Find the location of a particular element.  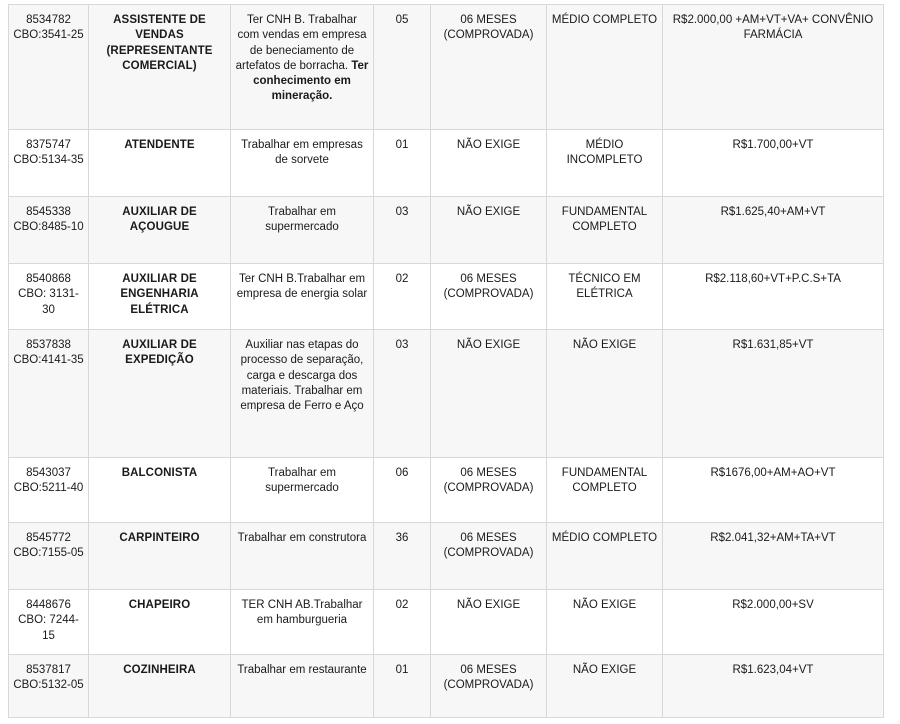

cell-salary: R$2.041,32+AM+TA+VT is located at coordinates (773, 556).